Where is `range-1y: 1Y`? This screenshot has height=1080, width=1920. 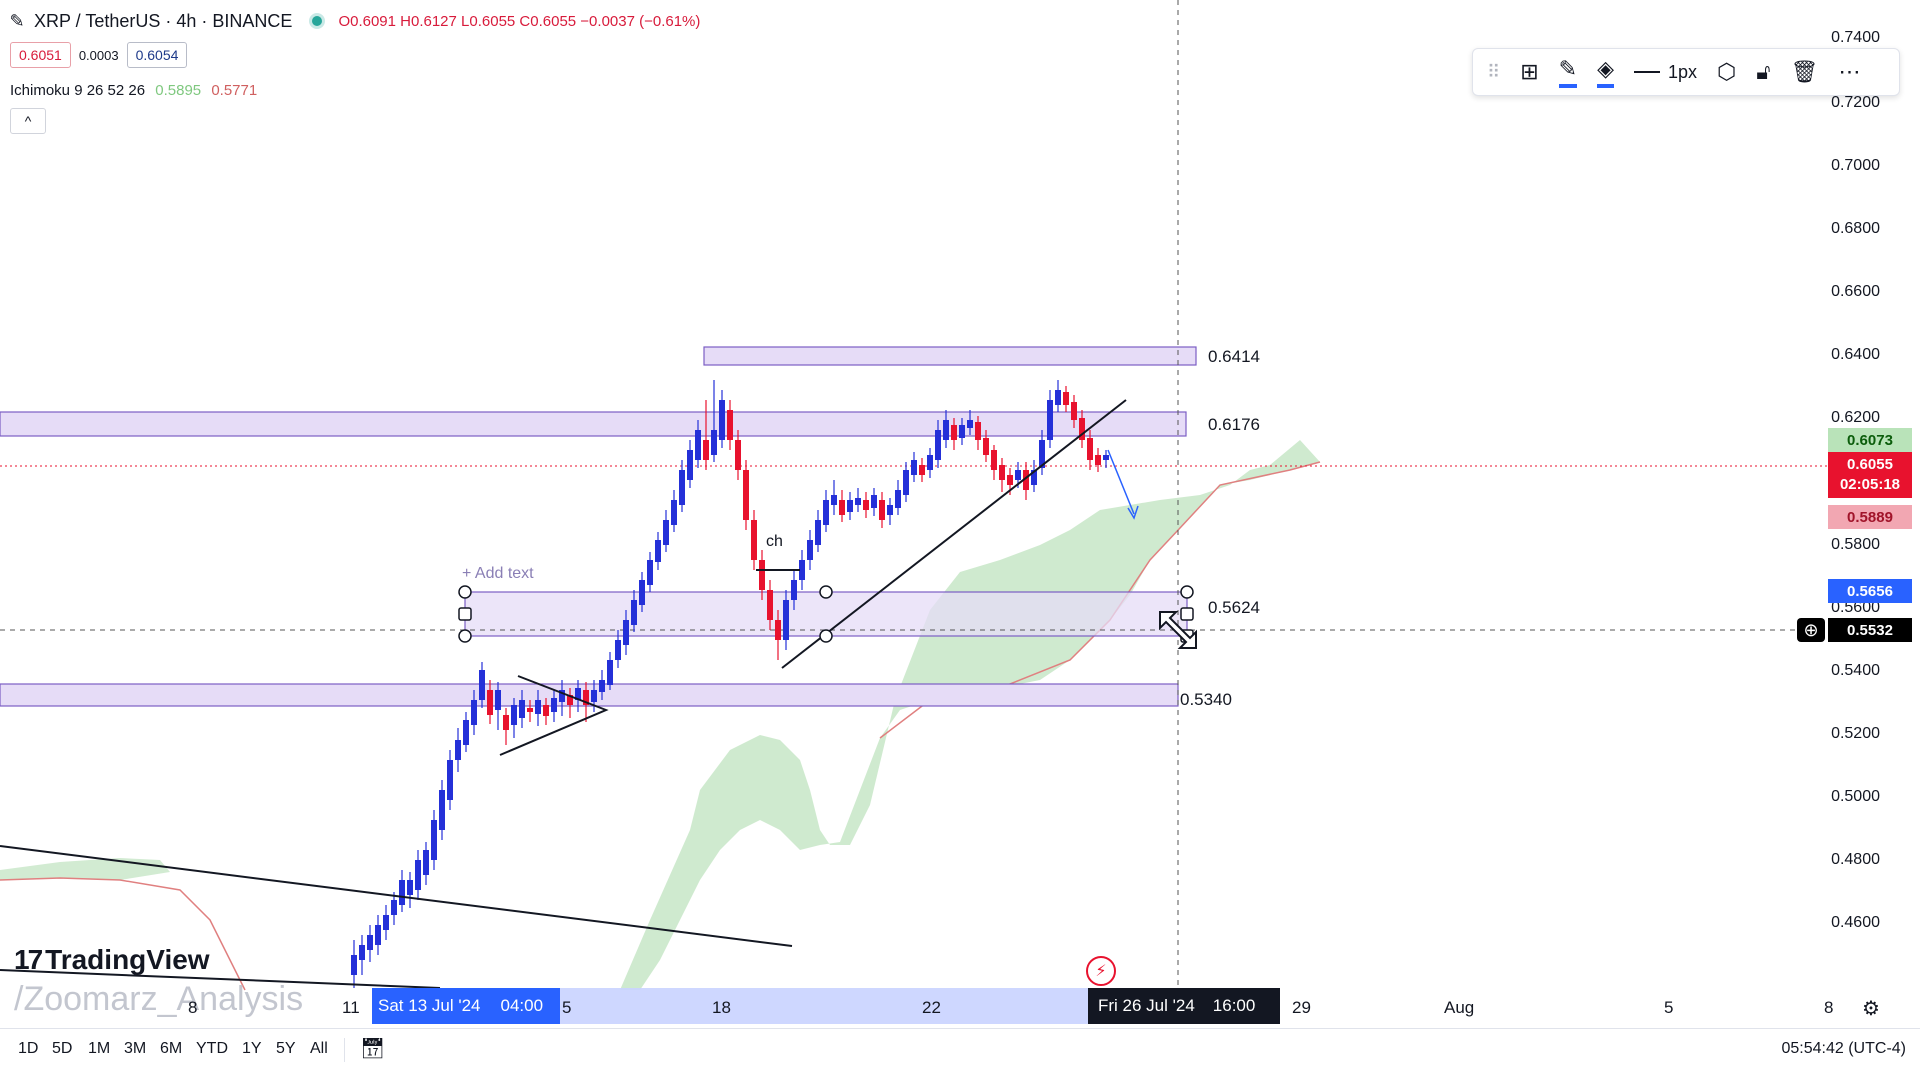 range-1y: 1Y is located at coordinates (252, 1048).